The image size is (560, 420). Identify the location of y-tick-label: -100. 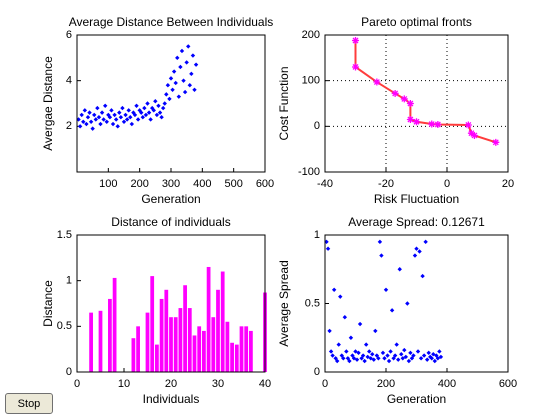
(309, 172).